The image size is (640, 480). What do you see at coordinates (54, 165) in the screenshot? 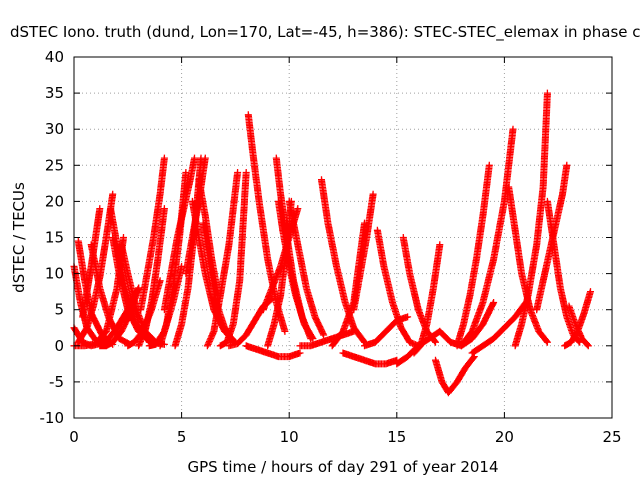
I see `y-tick-label: 25` at bounding box center [54, 165].